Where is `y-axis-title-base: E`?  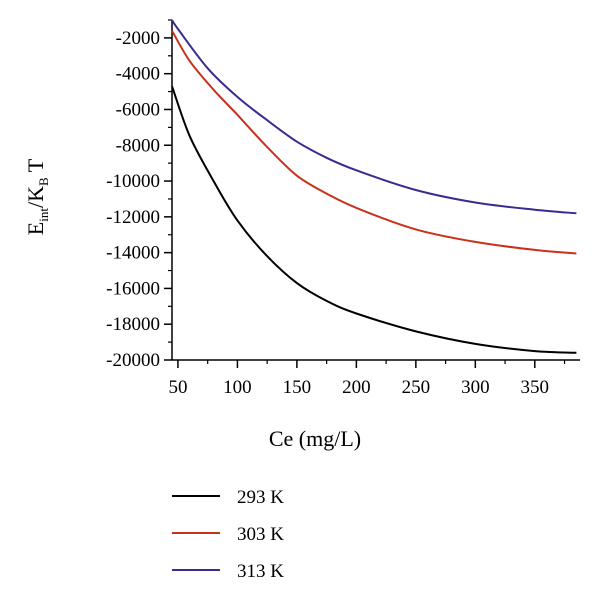
y-axis-title-base: E is located at coordinates (35, 228).